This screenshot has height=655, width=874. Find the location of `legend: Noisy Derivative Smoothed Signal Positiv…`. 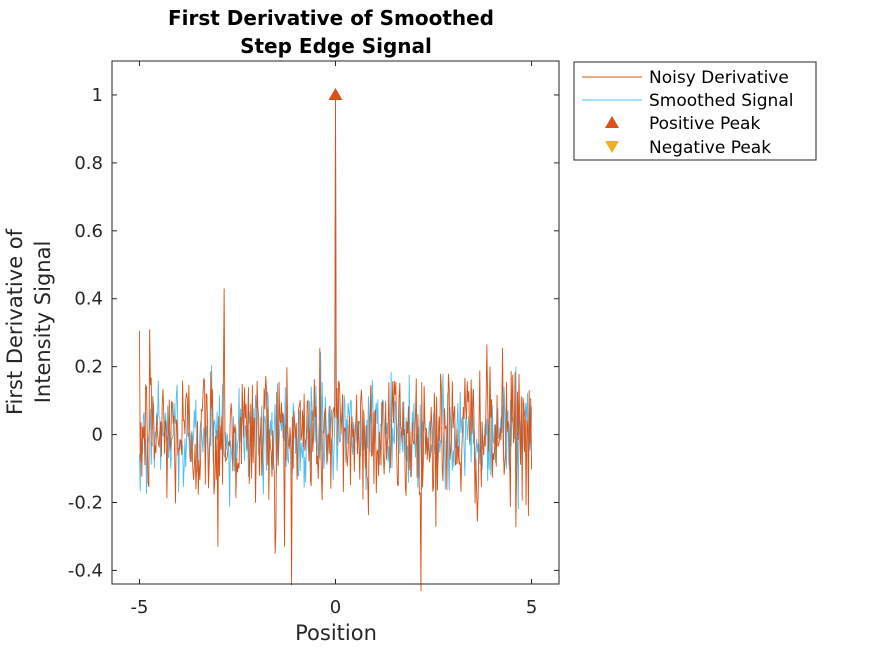

legend: Noisy Derivative Smoothed Signal Positiv… is located at coordinates (695, 111).